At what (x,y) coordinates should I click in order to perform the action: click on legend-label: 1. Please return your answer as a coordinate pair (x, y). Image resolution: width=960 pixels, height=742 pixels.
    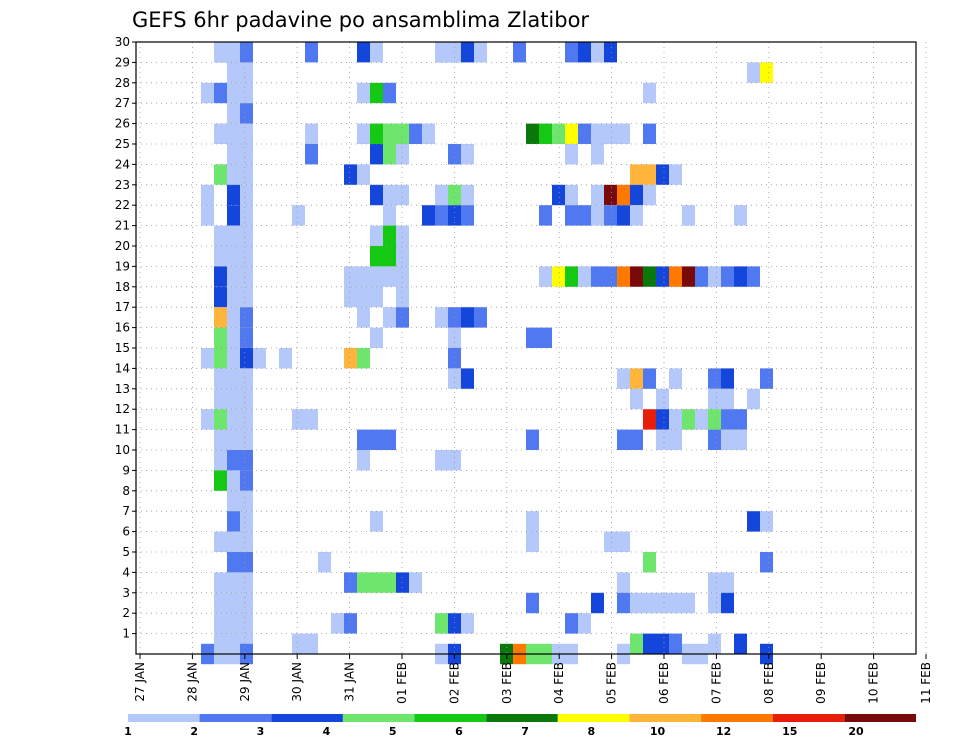
    Looking at the image, I should click on (128, 731).